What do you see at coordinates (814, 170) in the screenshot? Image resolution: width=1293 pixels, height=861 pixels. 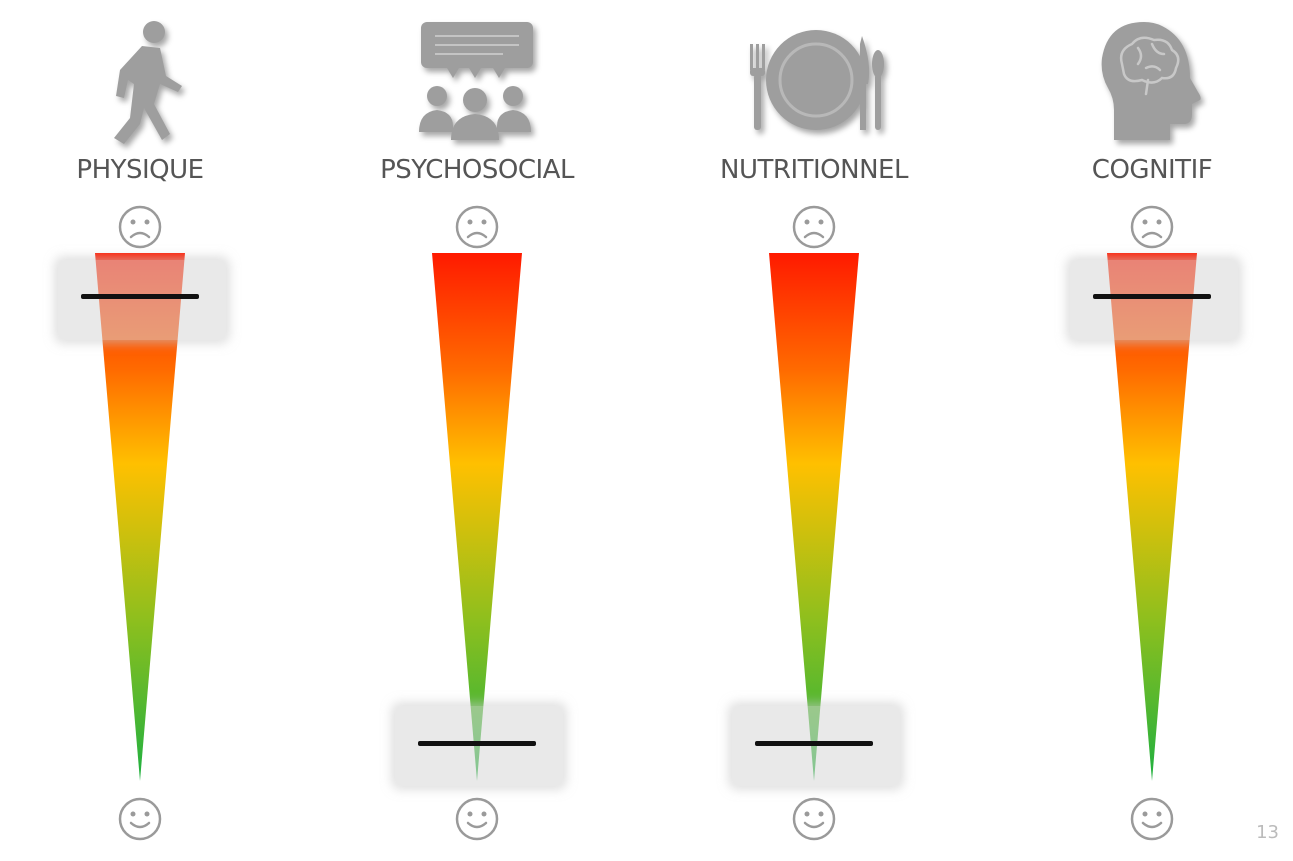 I see `category-label: NUTRITIONNEL` at bounding box center [814, 170].